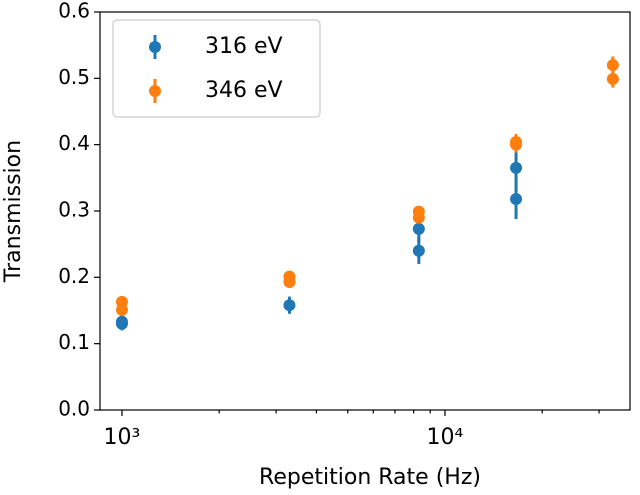 This screenshot has height=495, width=640. What do you see at coordinates (370, 477) in the screenshot?
I see `x-axis-label: Repetition Rate (Hz)` at bounding box center [370, 477].